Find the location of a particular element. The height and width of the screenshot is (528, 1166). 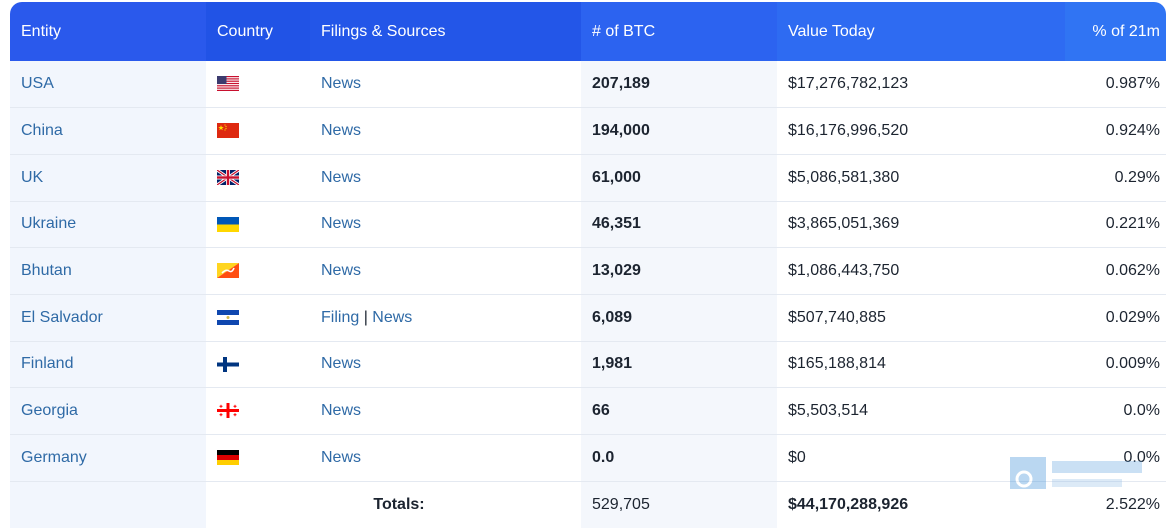

value-cell: $165,188,814 is located at coordinates (921, 365).